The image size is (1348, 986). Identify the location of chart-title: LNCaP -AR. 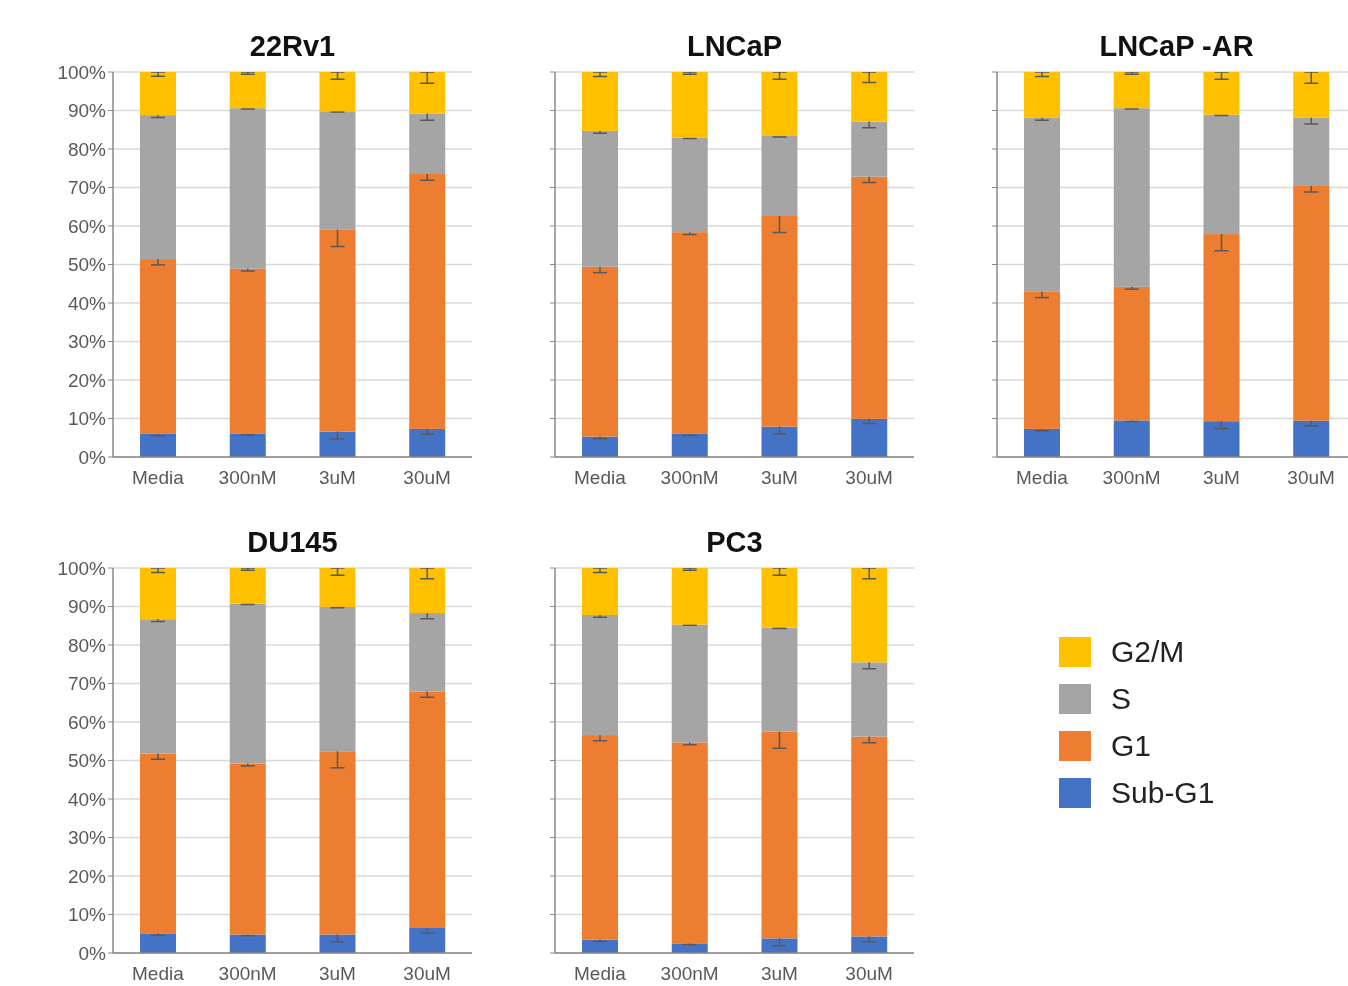
(1176, 46).